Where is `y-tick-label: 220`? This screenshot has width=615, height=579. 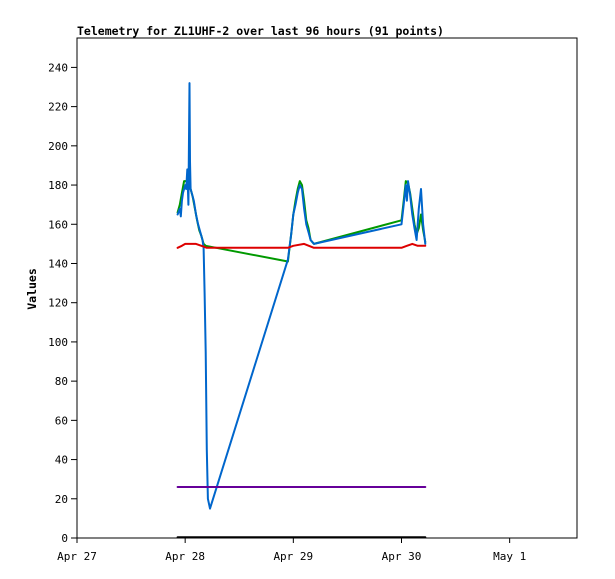
y-tick-label: 220 is located at coordinates (58, 107).